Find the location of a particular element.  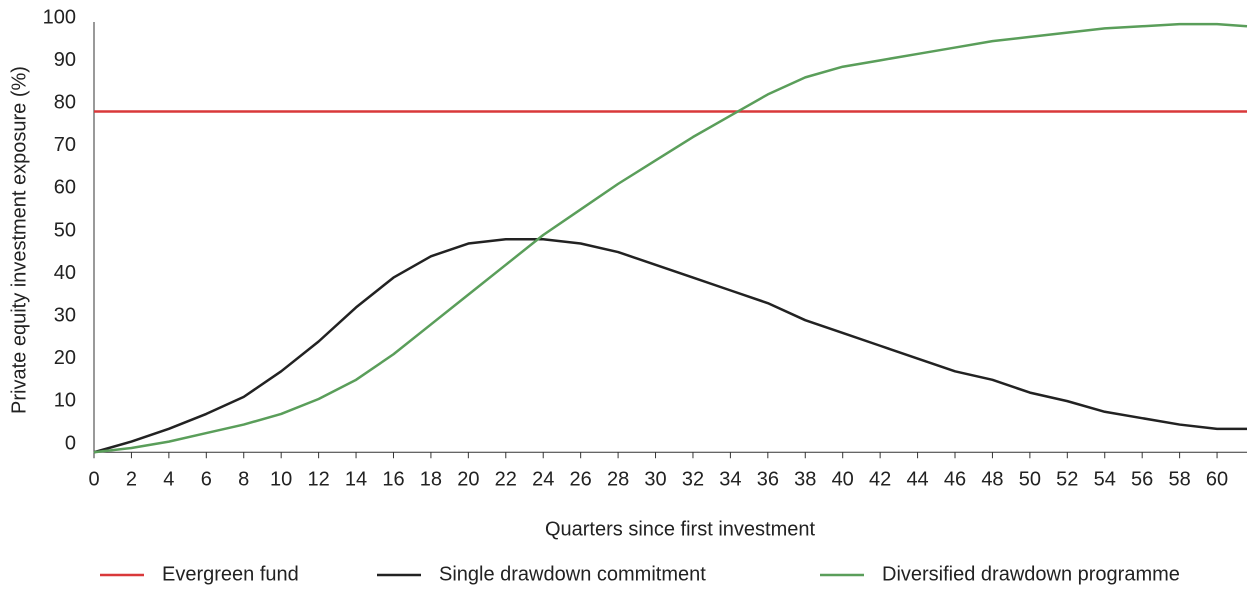

x-tick-label: 52 is located at coordinates (1067, 480).